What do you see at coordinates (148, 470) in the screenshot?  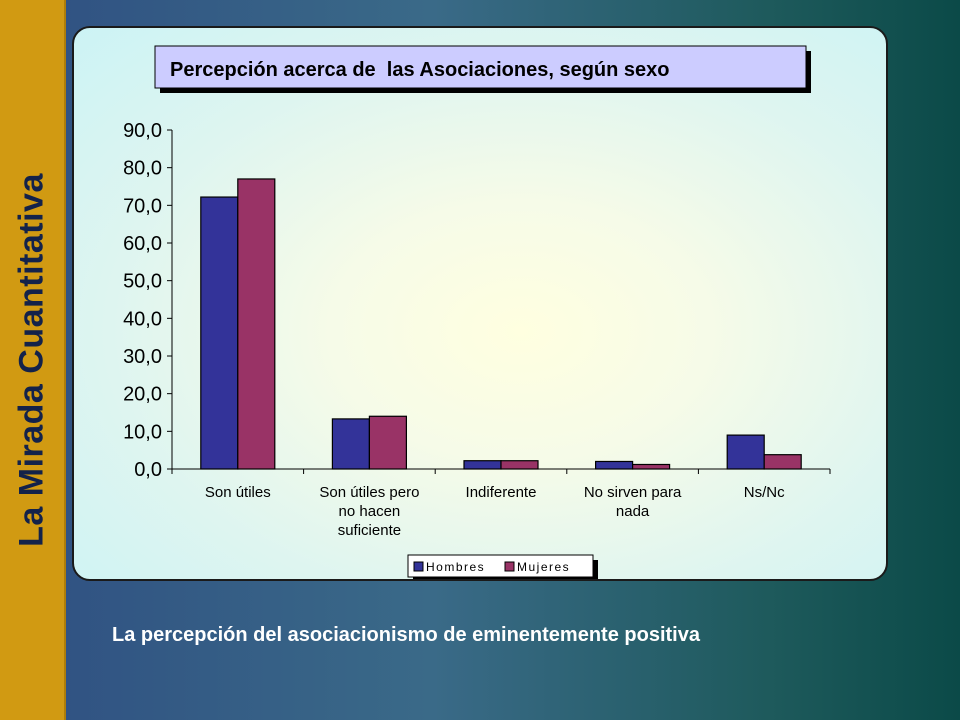 I see `y-tick-label: 0,0` at bounding box center [148, 470].